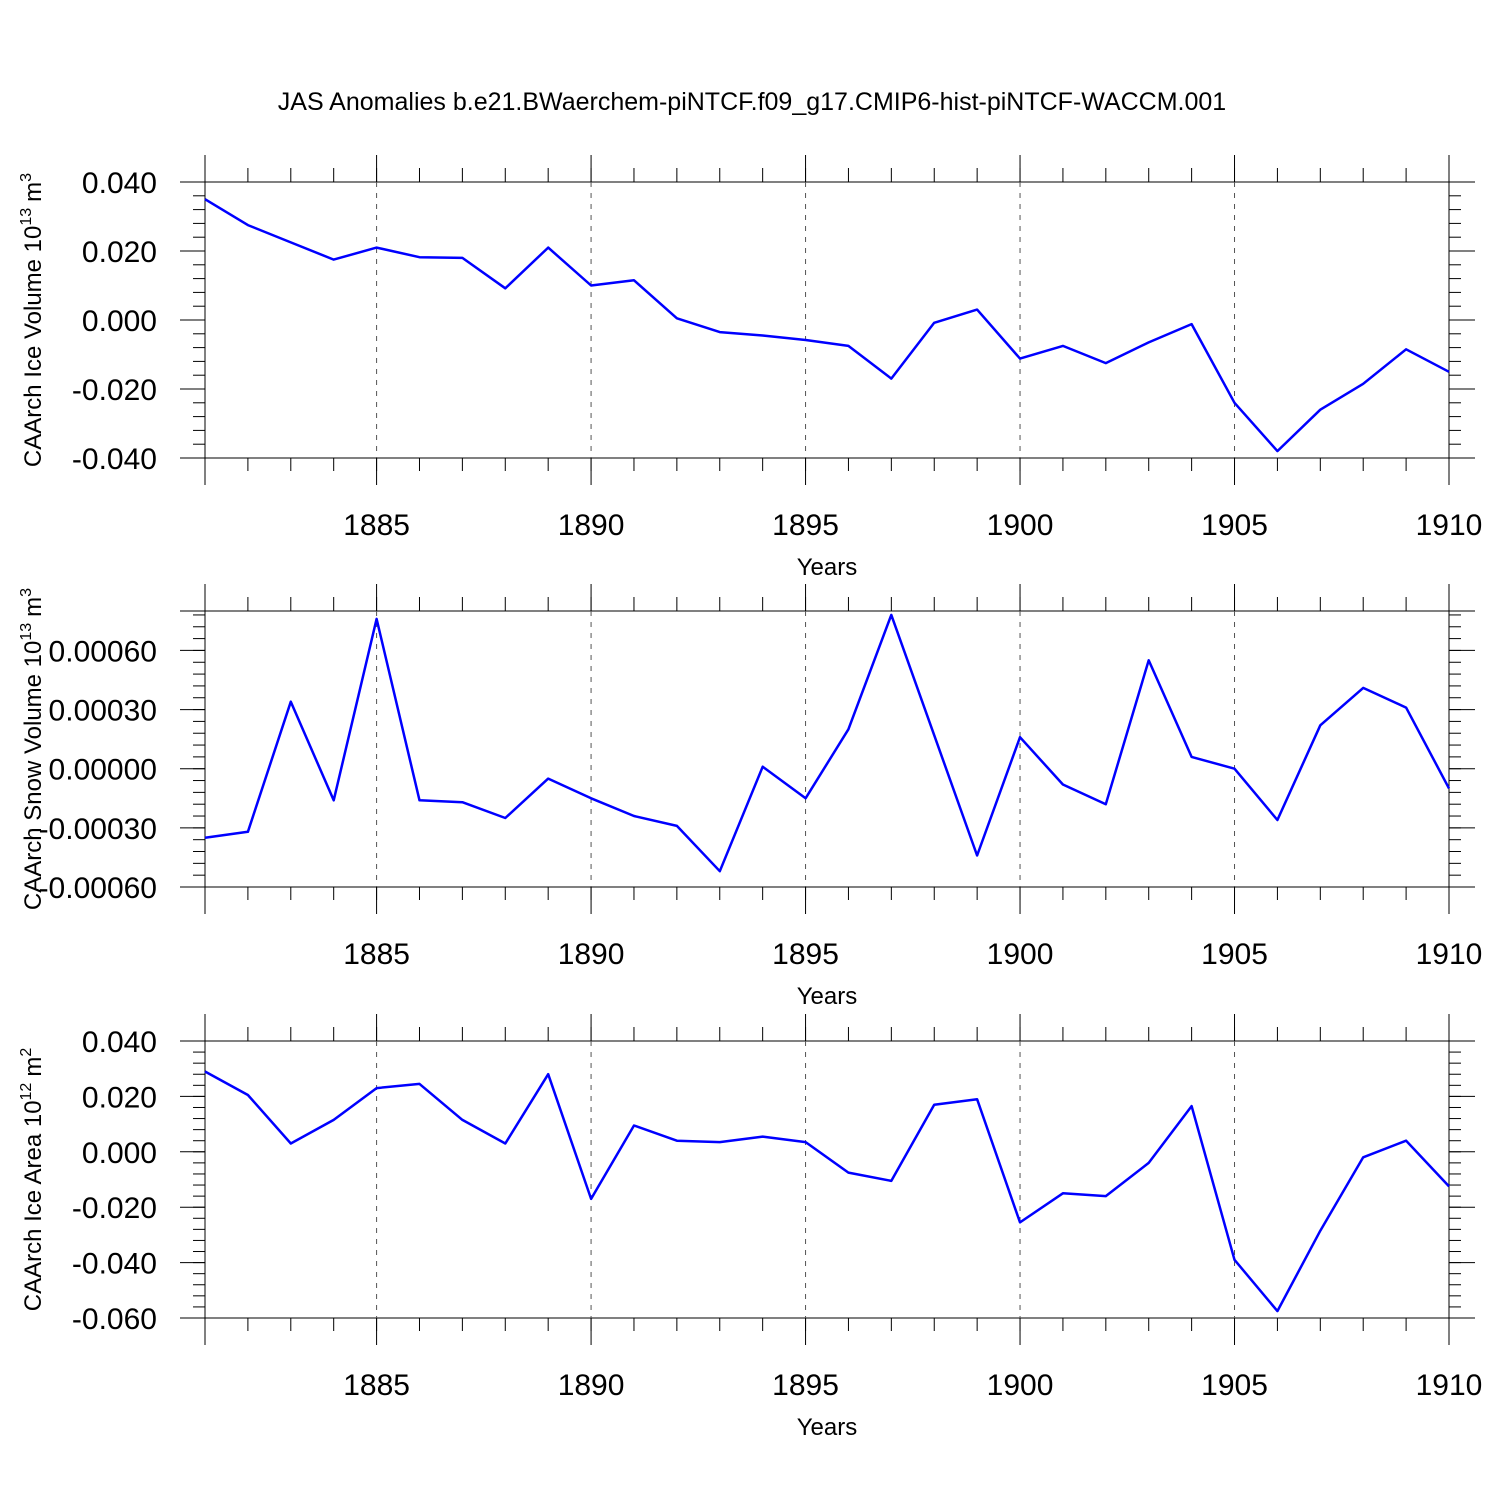  I want to click on y-tick-label: 0.00030, so click(103, 711).